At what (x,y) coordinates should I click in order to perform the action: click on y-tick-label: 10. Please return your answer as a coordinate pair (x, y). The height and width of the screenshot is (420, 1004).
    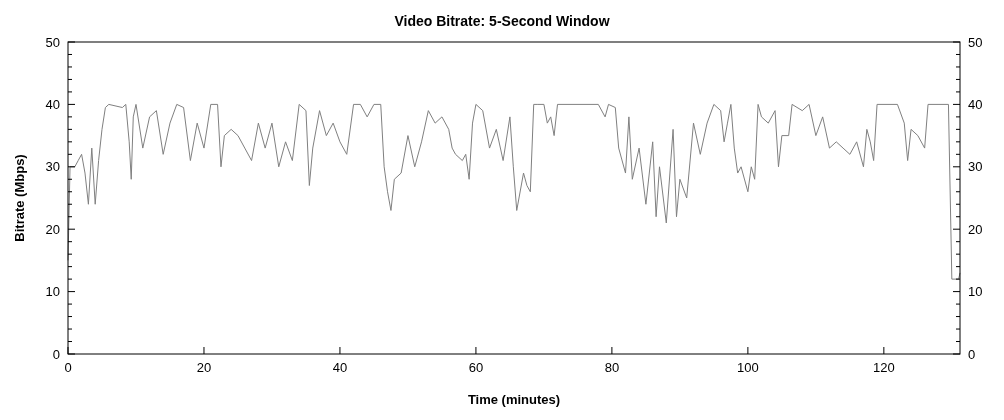
    Looking at the image, I should click on (52, 292).